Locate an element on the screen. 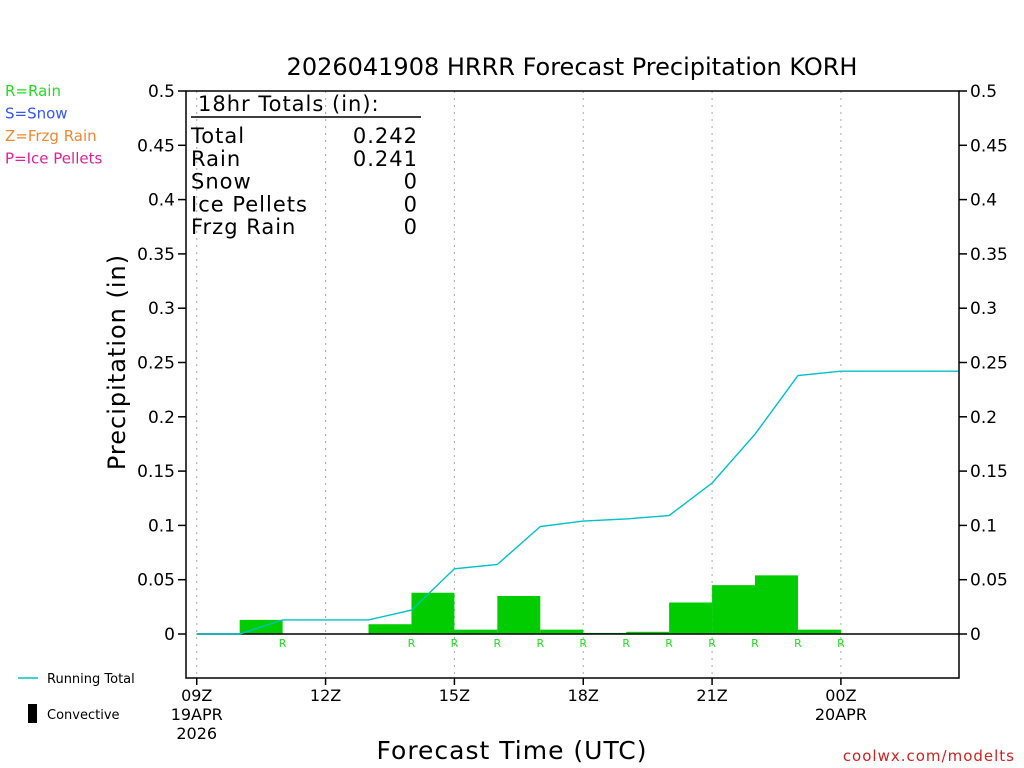 The image size is (1024, 768). y-ticks-left: 0 0.05 0.1 0.15 0.2 0.25 0.3 0.35 0.4 0.45 0.5 is located at coordinates (161, 363).